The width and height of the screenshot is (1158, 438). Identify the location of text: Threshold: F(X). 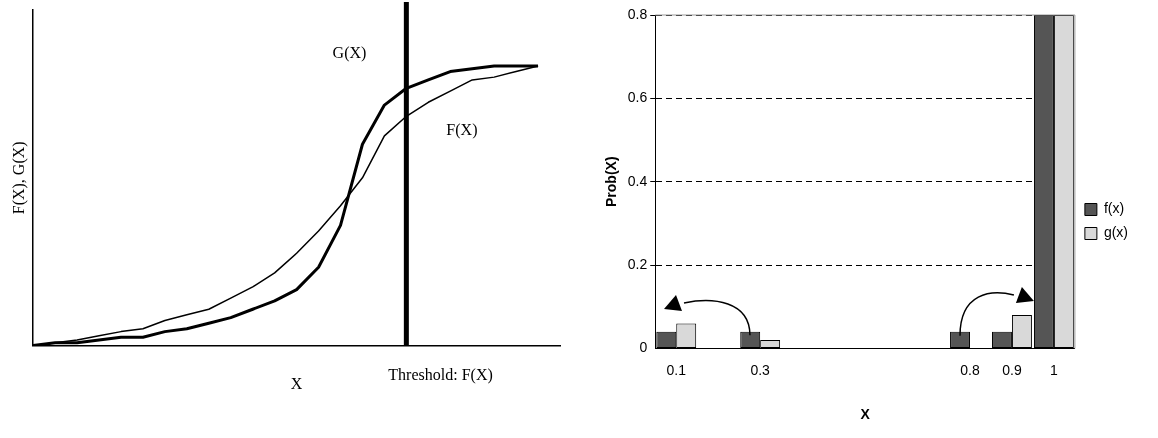
(440, 374).